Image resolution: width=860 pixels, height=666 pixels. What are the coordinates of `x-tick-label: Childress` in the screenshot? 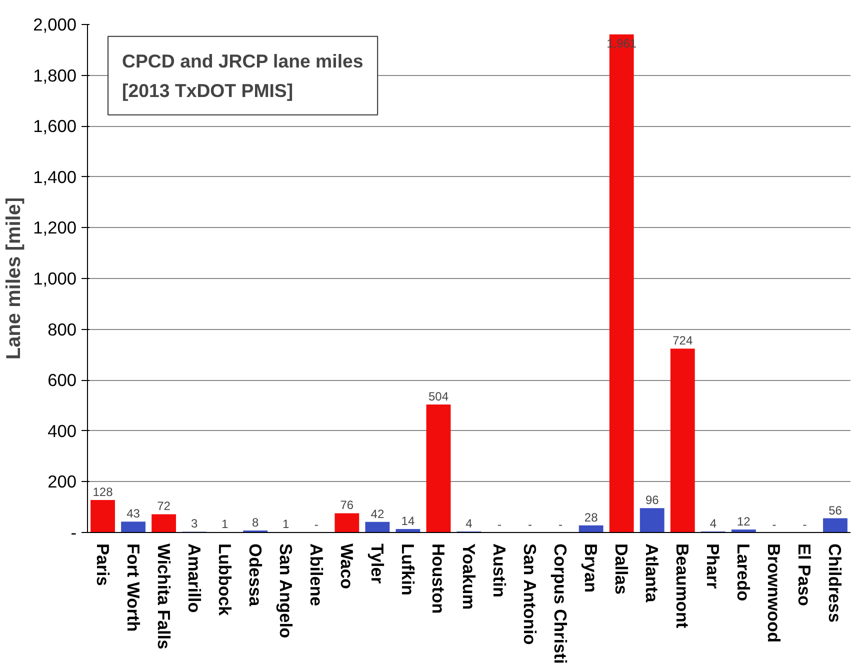 It's located at (835, 583).